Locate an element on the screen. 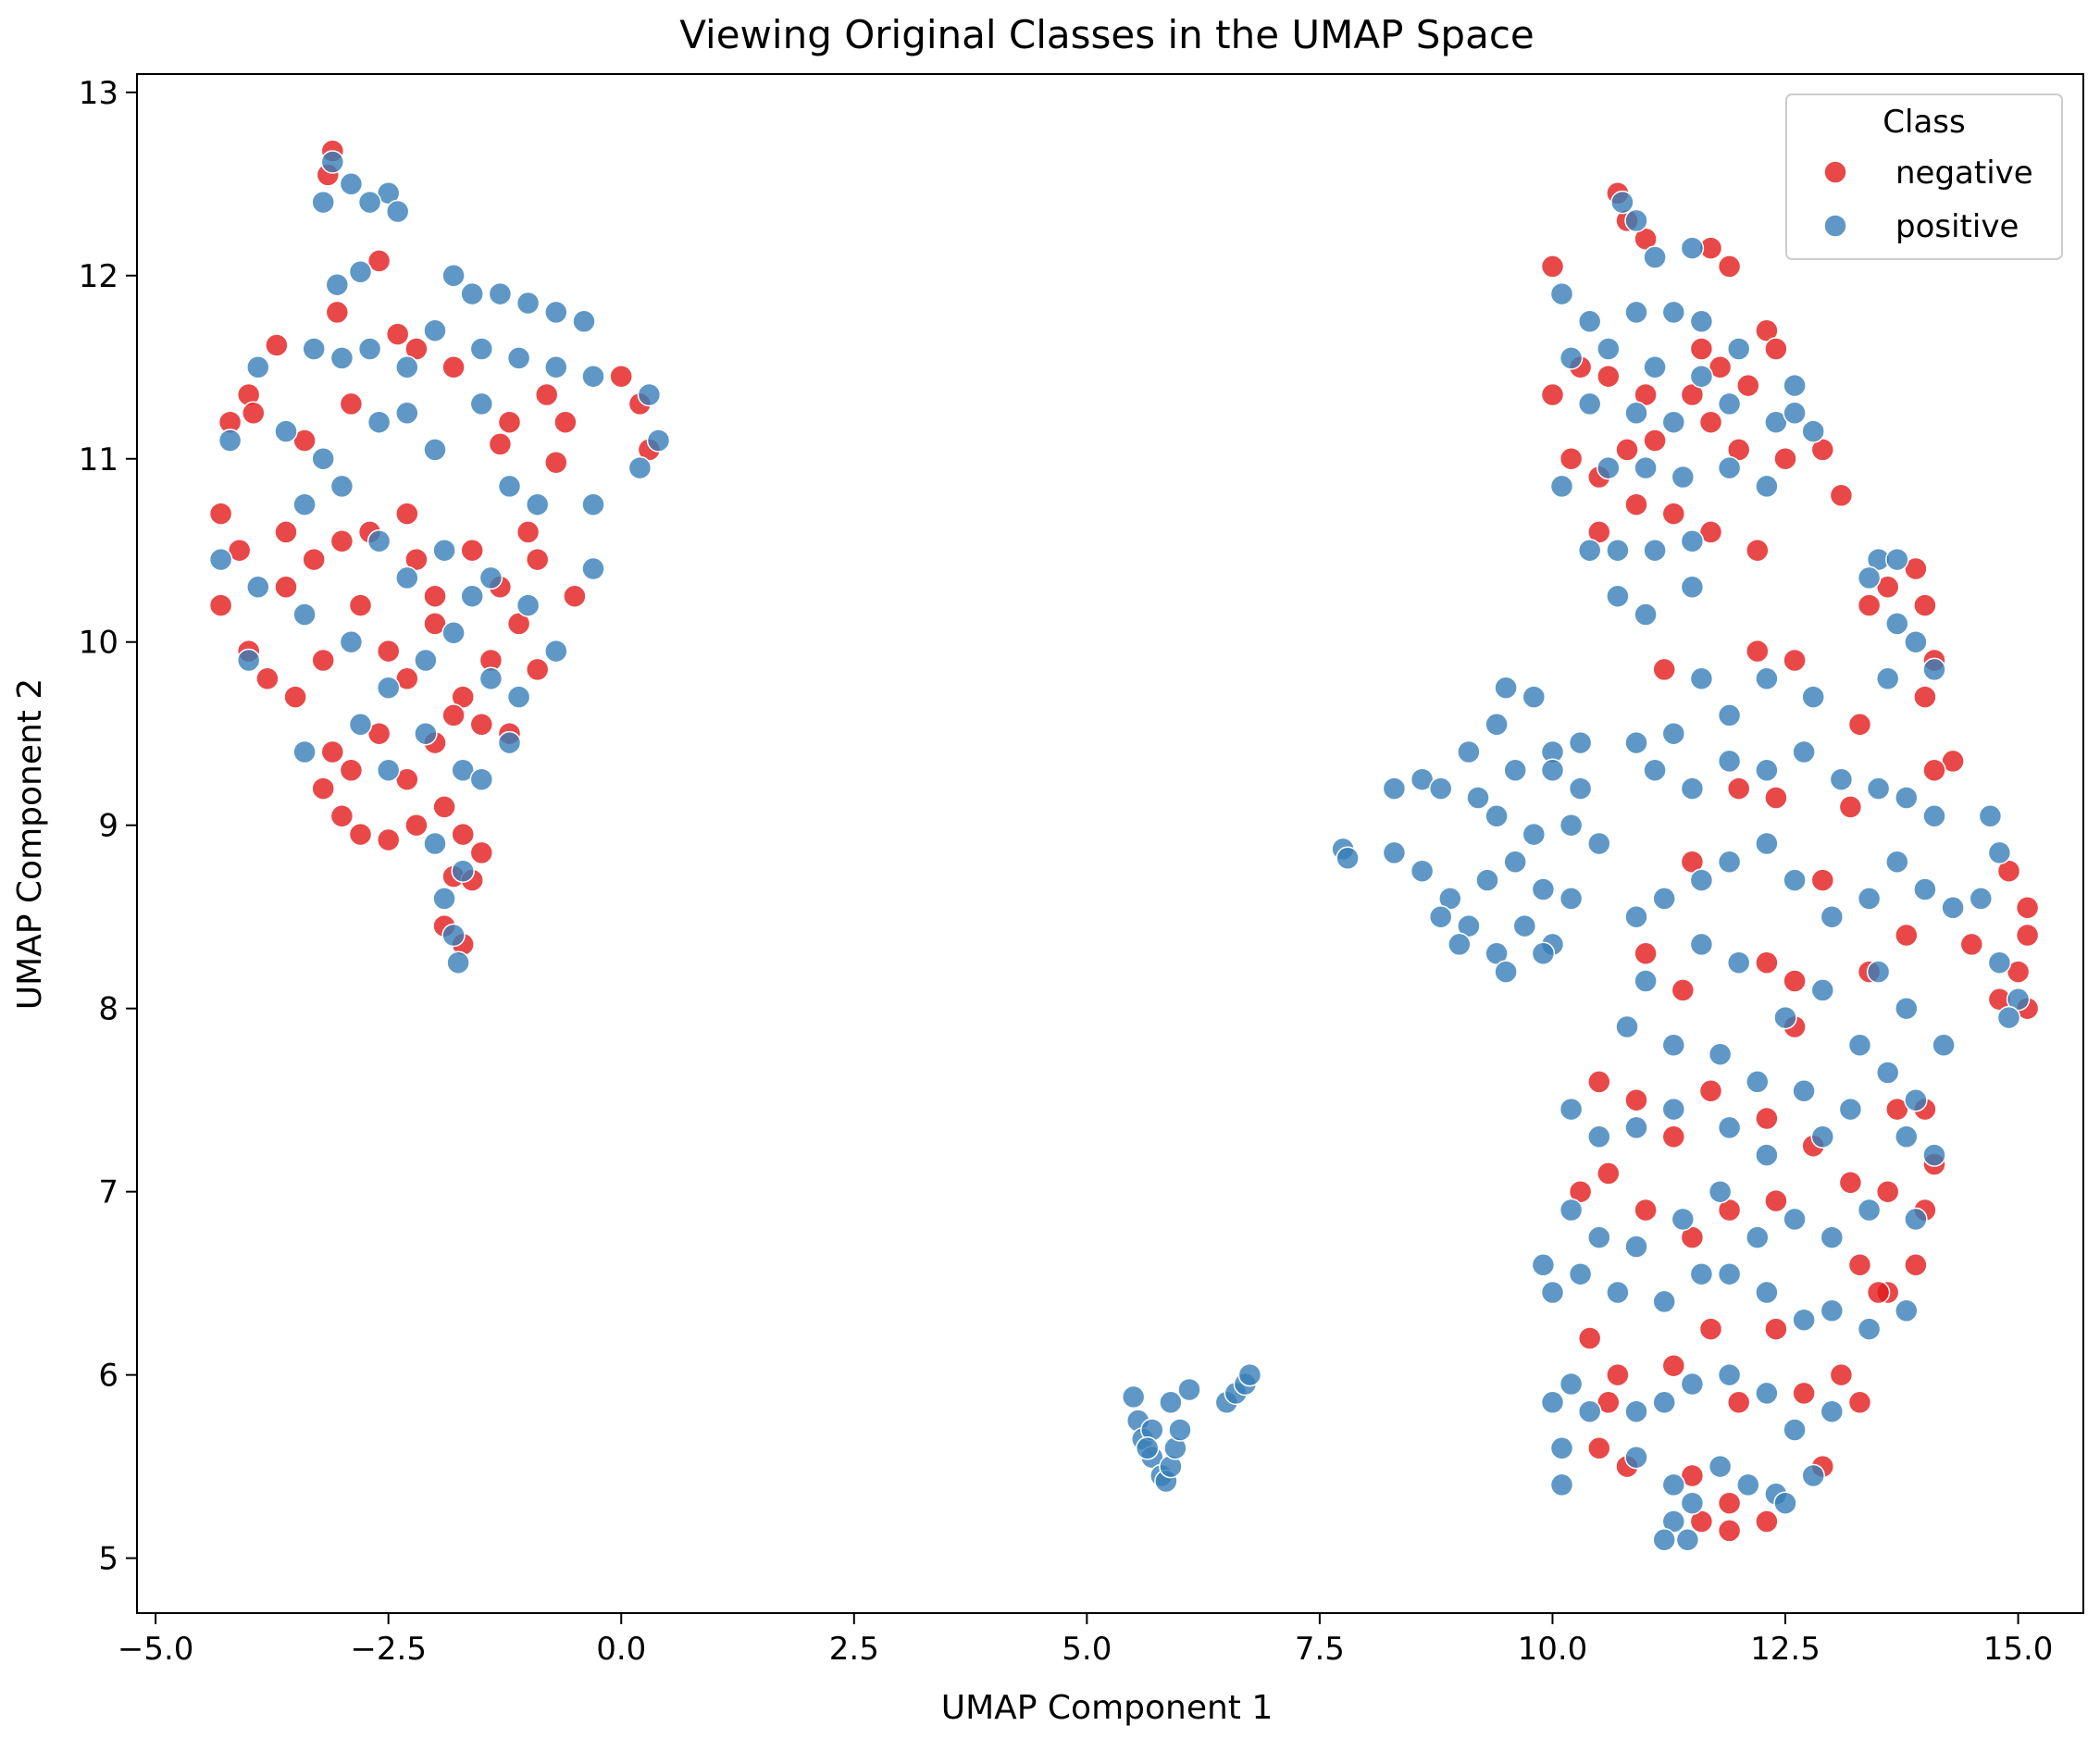  y-tick-label-8: 13 is located at coordinates (98, 93).